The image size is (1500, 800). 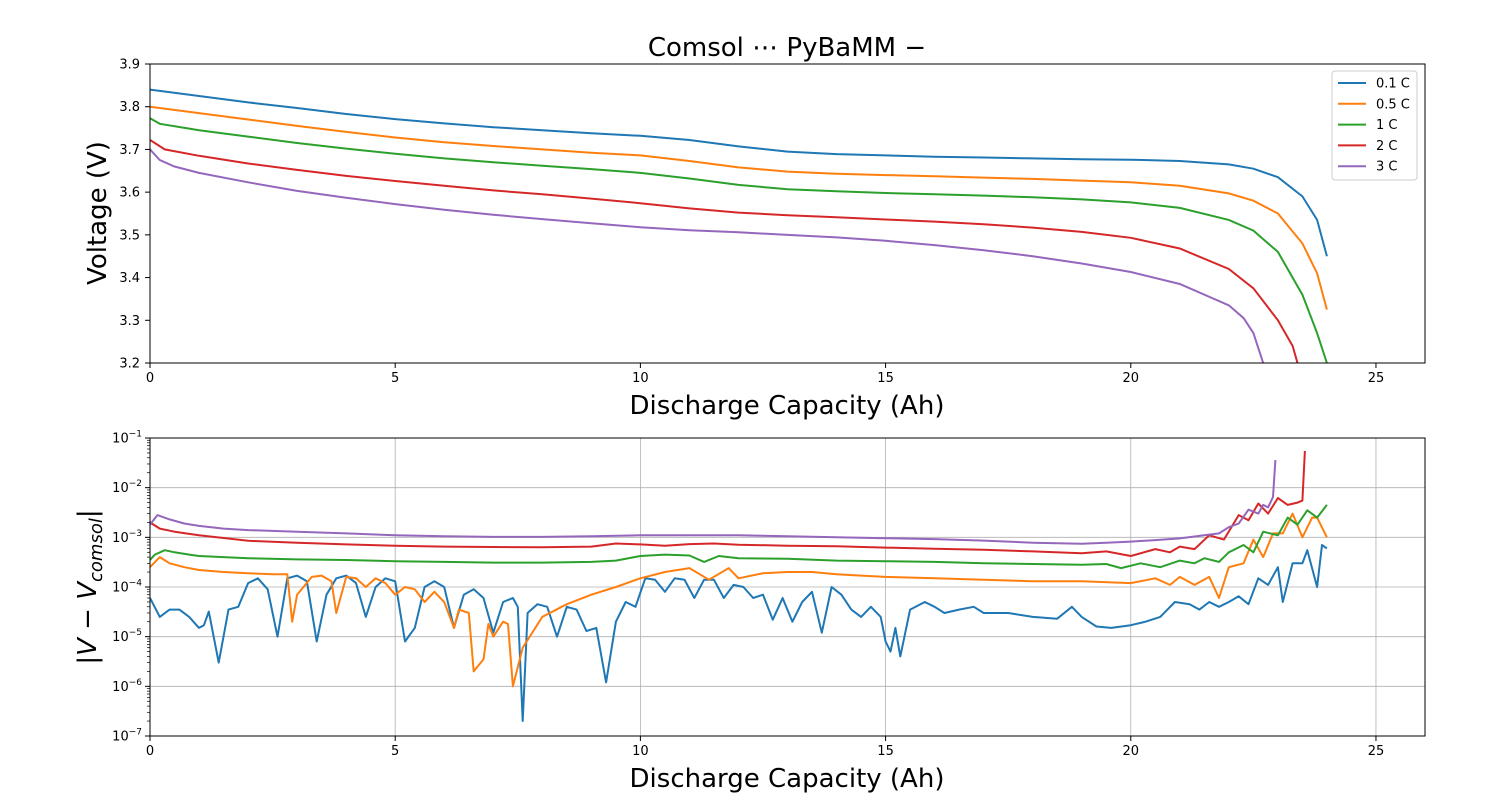 I want to click on error-y-label-sub: comsol, so click(x=96, y=550).